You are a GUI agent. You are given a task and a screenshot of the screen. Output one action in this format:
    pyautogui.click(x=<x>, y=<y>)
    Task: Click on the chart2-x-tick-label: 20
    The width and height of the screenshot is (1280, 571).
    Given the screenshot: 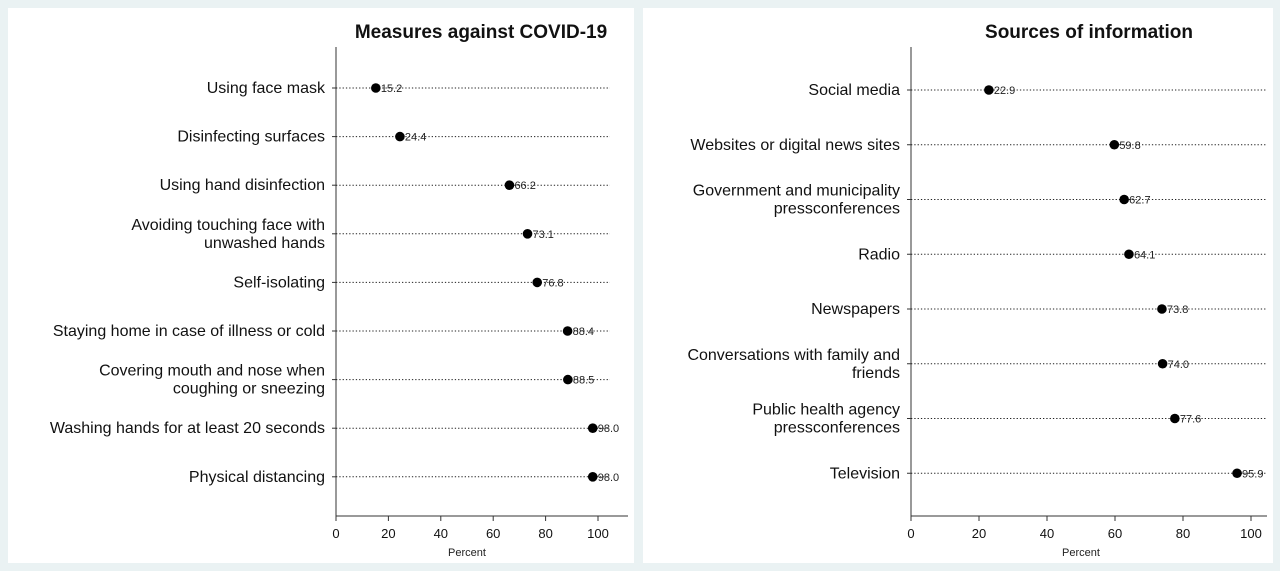 What is the action you would take?
    pyautogui.click(x=979, y=533)
    